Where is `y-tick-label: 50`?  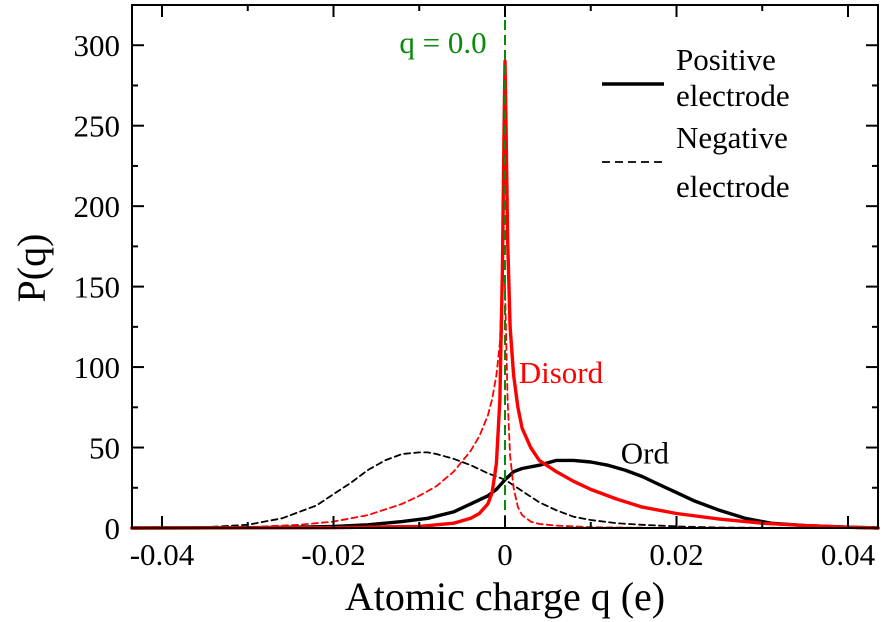
y-tick-label: 50 is located at coordinates (104, 448).